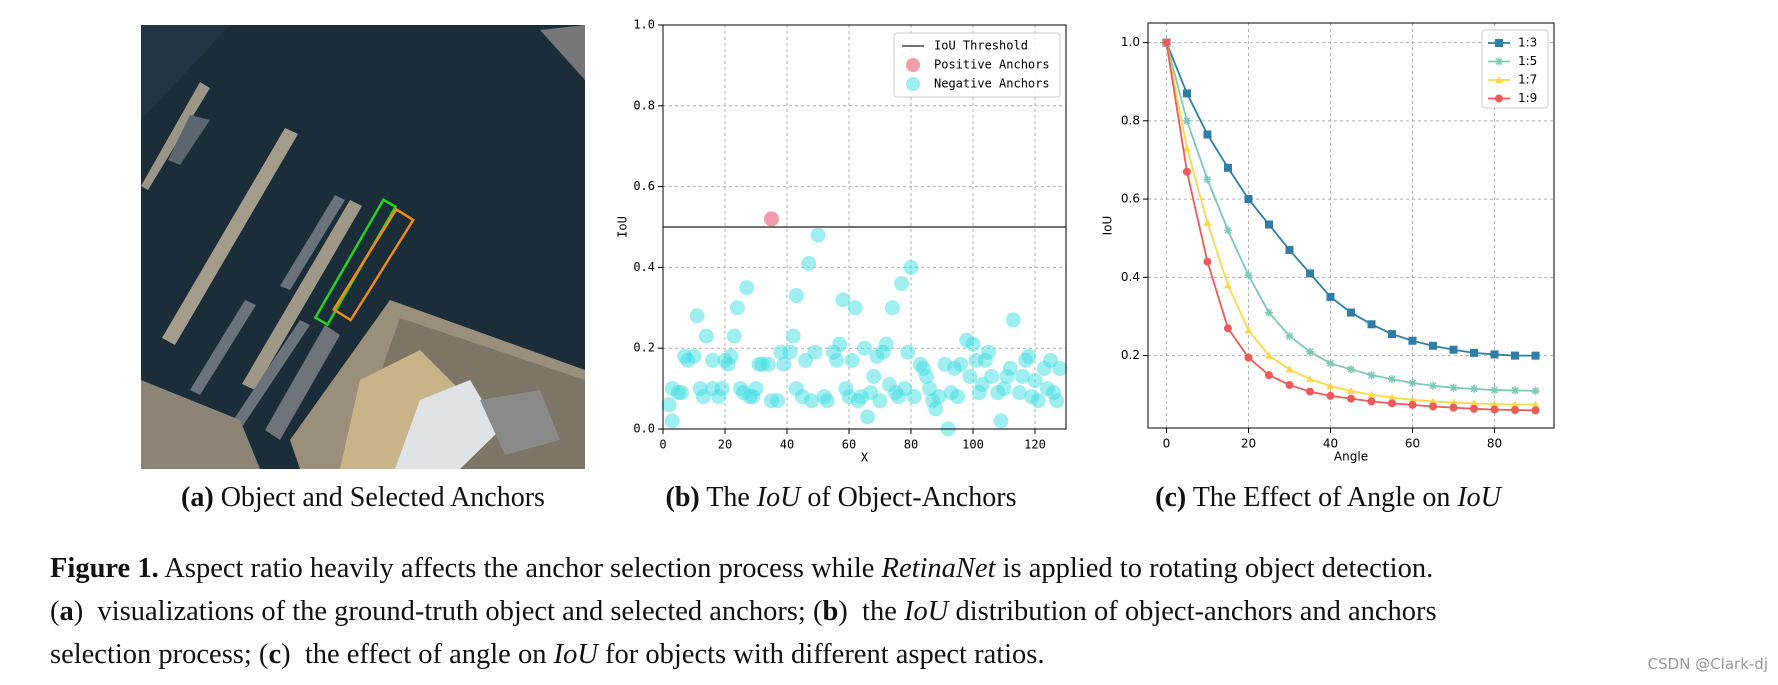 Image resolution: width=1778 pixels, height=685 pixels. Describe the element at coordinates (417, 654) in the screenshot. I see `caption-segment: ) the effect of angle on` at that location.